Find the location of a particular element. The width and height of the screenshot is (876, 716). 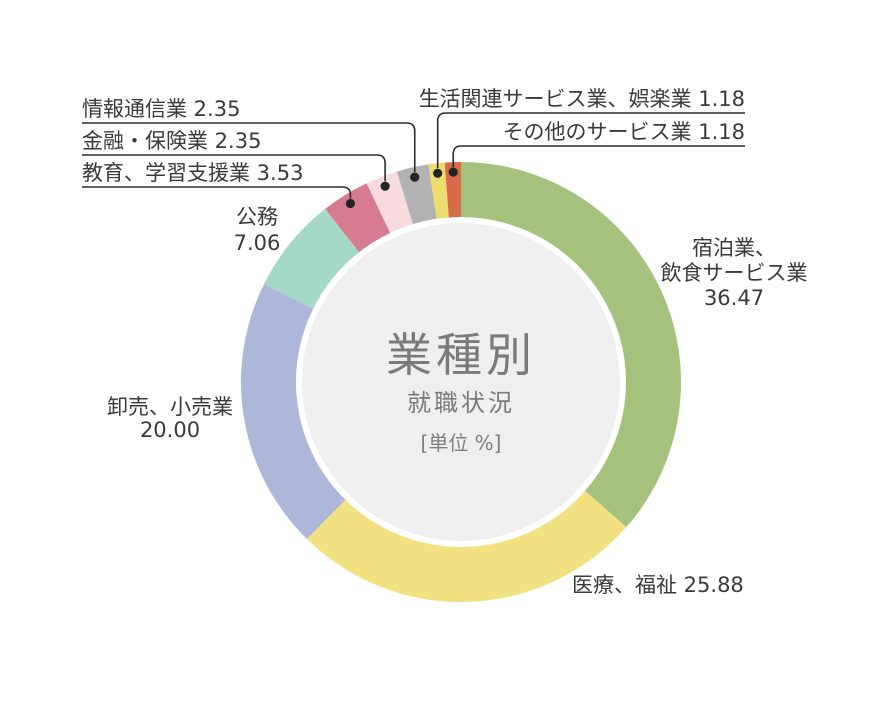

label-accommodation-line2: 飲食サービス業 is located at coordinates (734, 273).